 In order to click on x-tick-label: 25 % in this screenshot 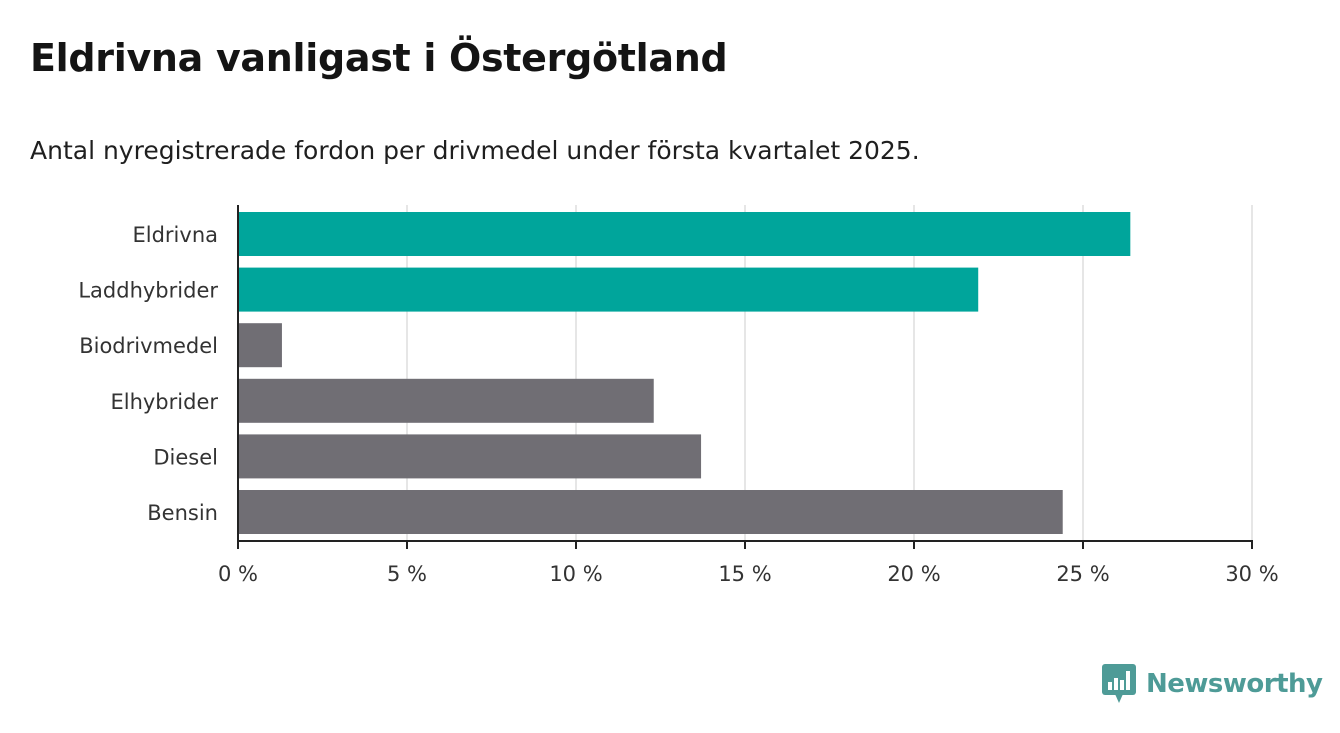, I will do `click(1082, 574)`.